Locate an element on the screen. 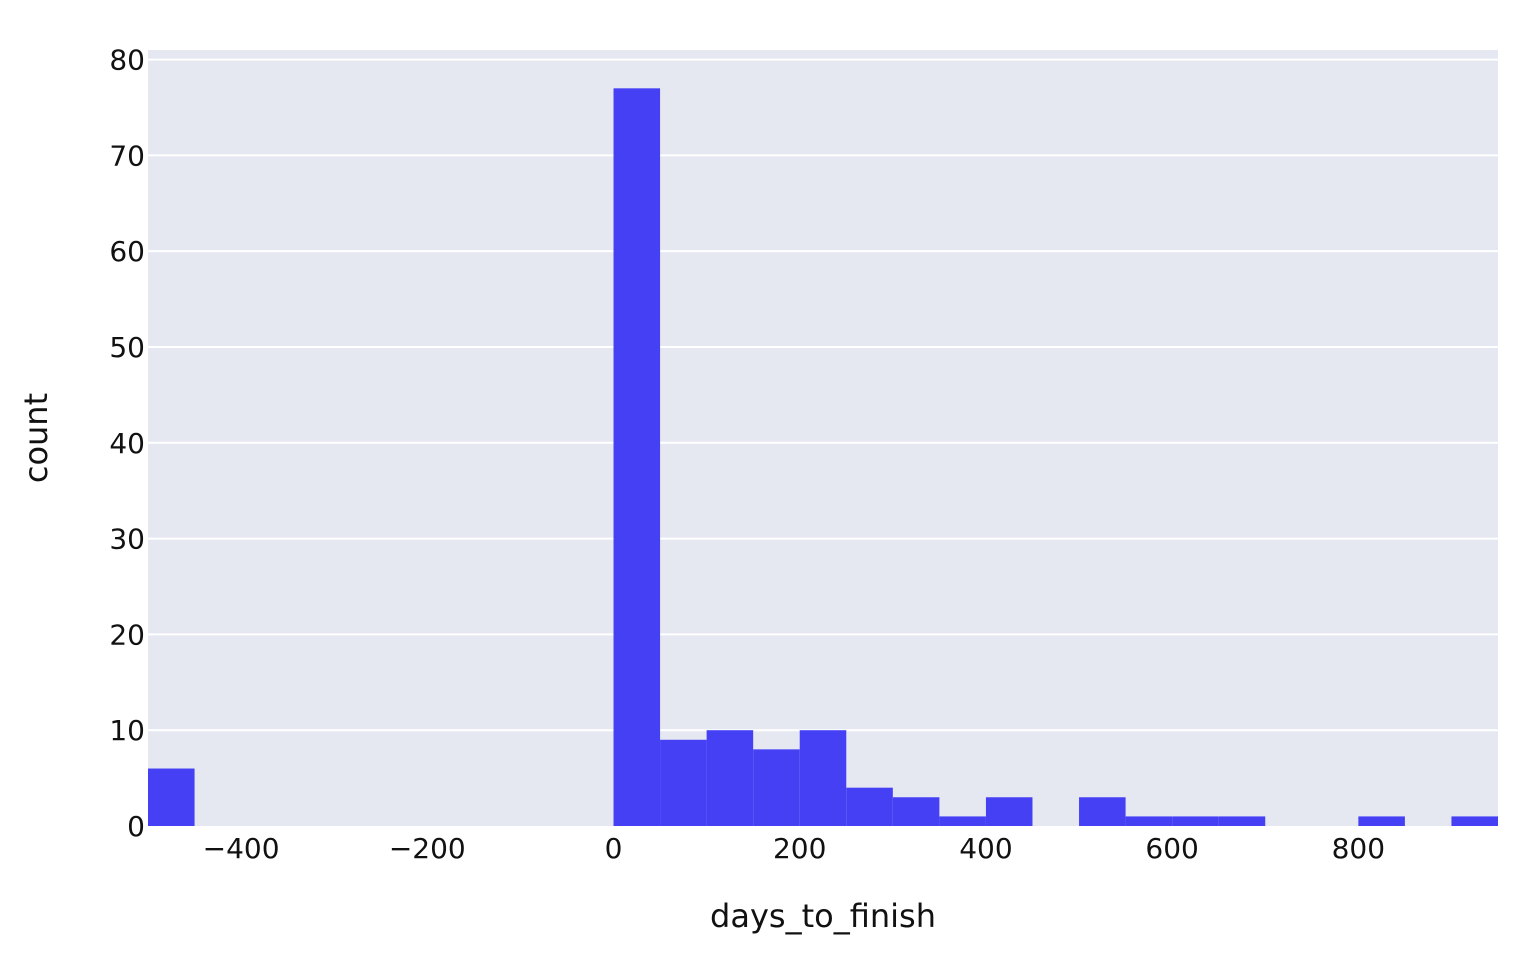  y-tick-label: 80 is located at coordinates (127, 60).